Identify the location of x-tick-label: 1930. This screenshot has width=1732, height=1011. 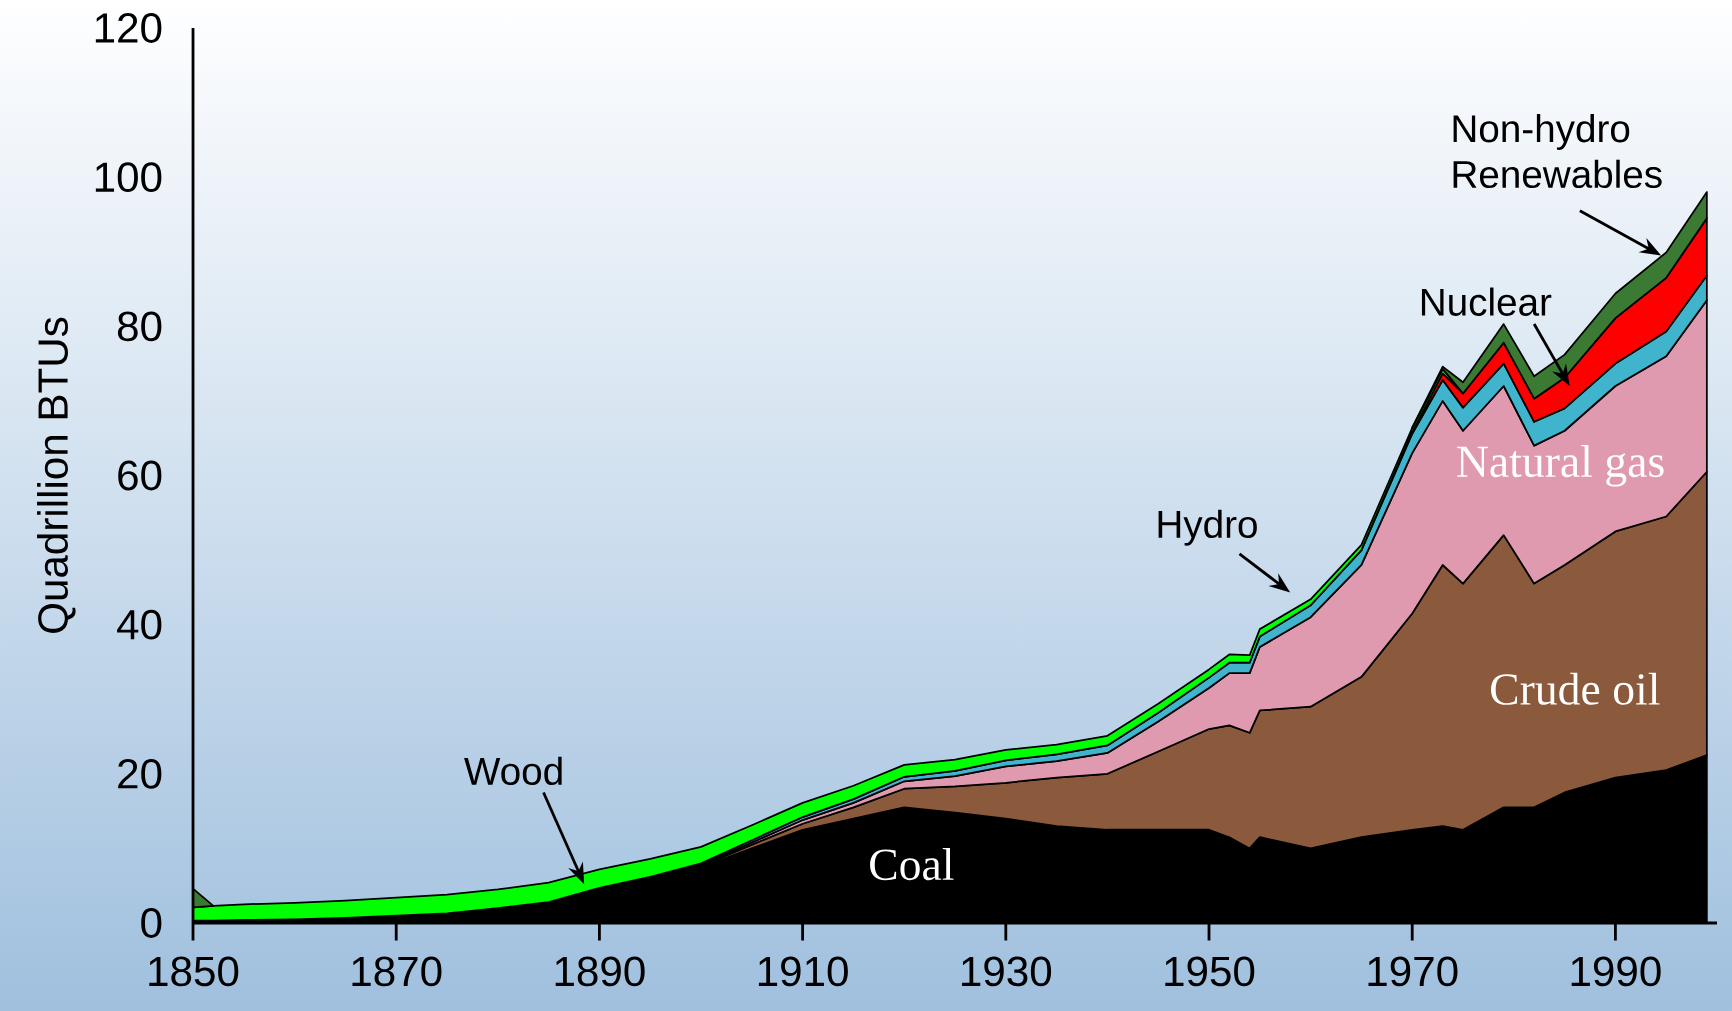
(1007, 971).